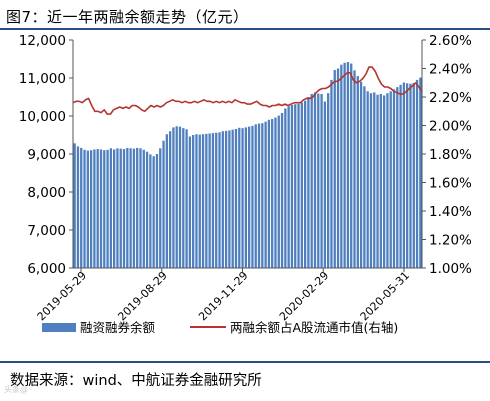 This screenshot has width=490, height=401. What do you see at coordinates (42, 117) in the screenshot?
I see `y-left-tick-label: 10,000` at bounding box center [42, 117].